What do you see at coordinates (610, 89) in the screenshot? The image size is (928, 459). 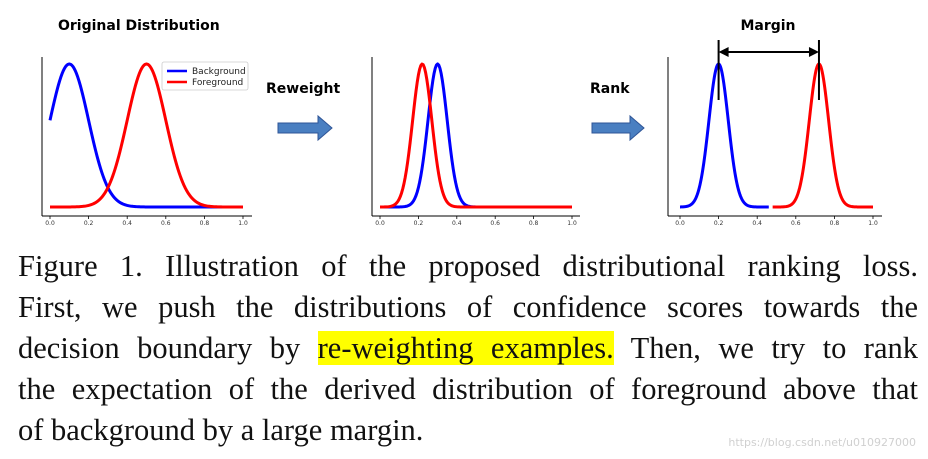 I see `arrow-label-rank: Rank` at bounding box center [610, 89].